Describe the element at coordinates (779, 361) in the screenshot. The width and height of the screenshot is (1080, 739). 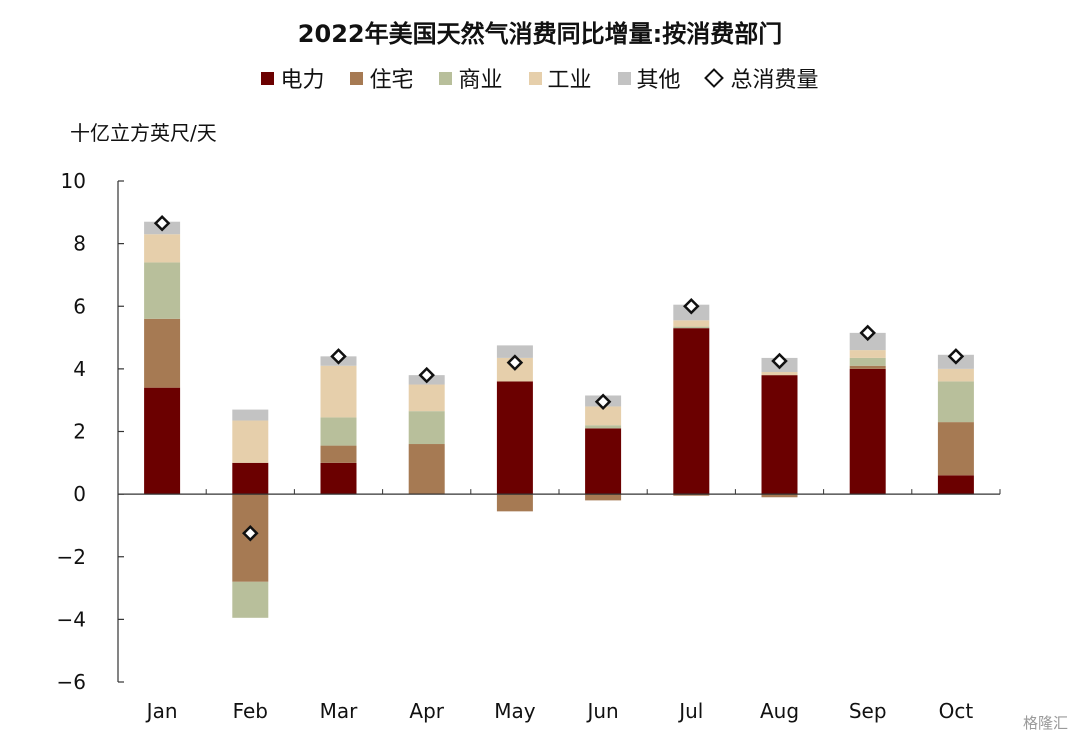
I see `total-marker-aug` at that location.